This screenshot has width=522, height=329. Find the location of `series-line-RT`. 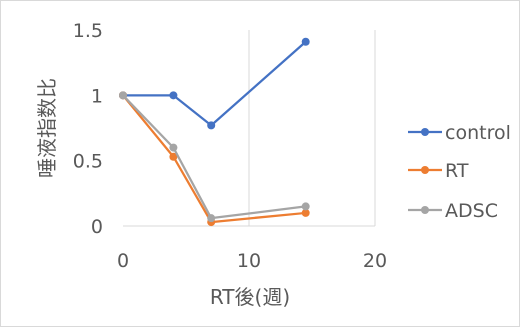

series-line-RT is located at coordinates (214, 159).